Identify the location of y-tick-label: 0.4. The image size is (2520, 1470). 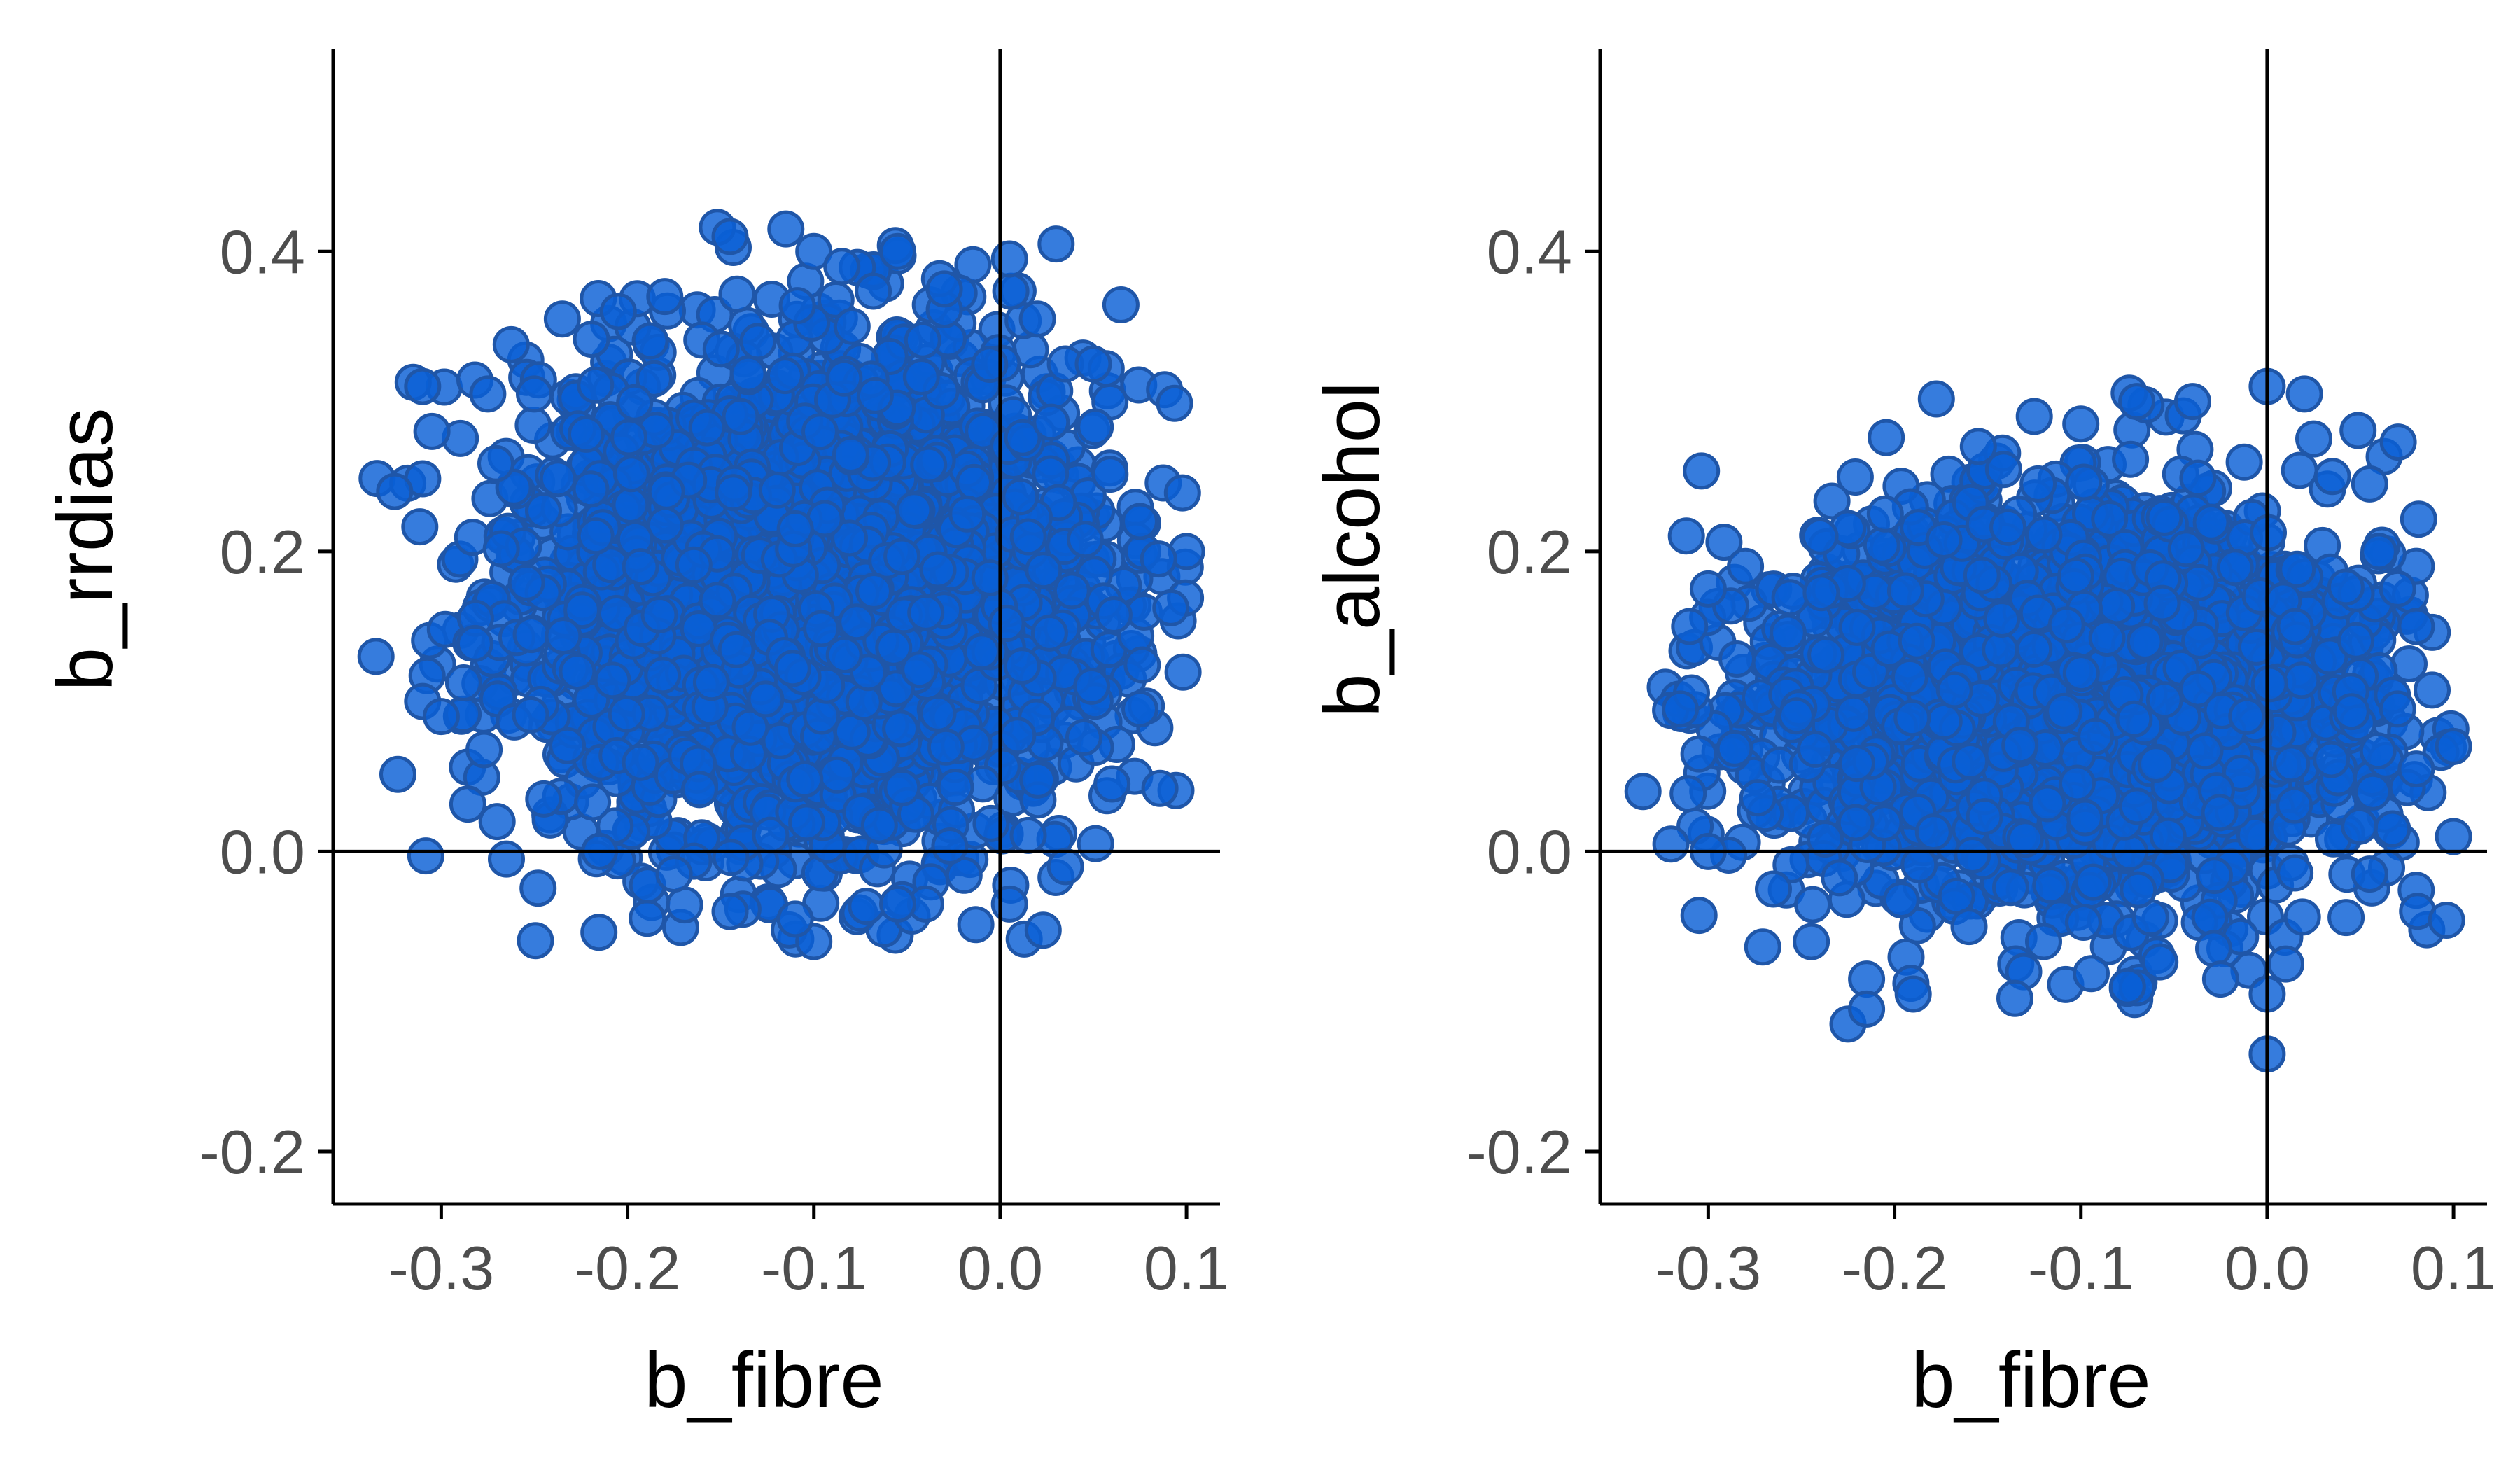
(262, 251).